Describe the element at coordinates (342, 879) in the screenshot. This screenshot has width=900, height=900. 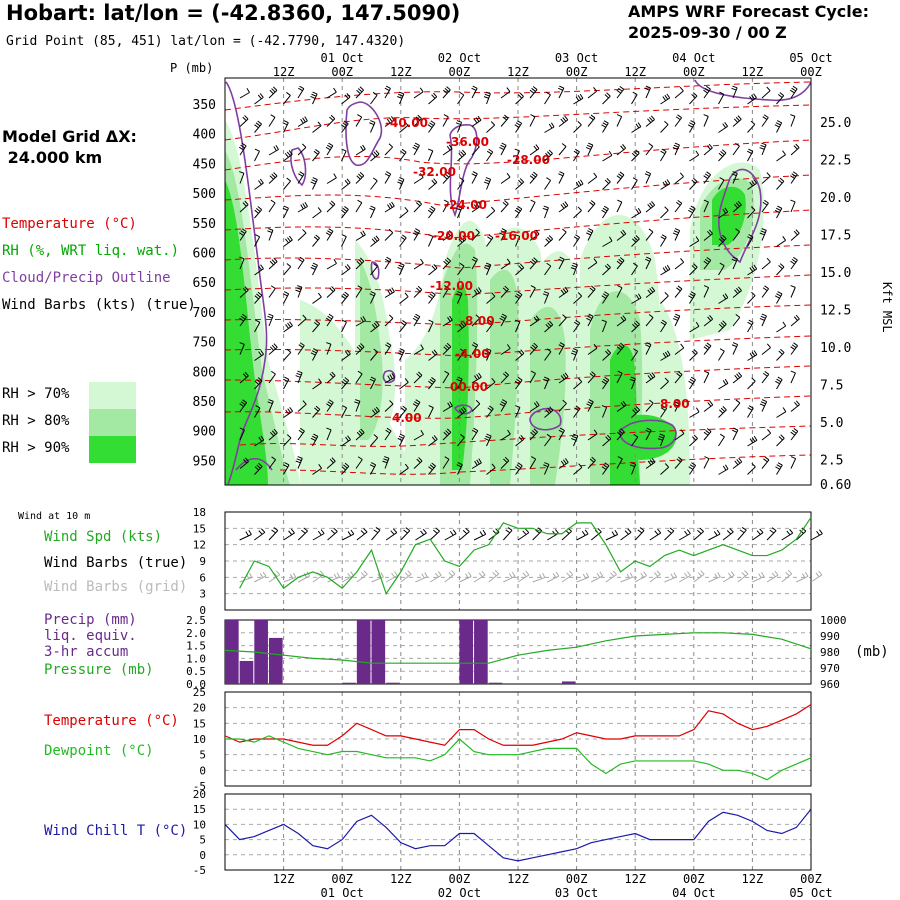
I see `bottom-hour-label: 00Z` at that location.